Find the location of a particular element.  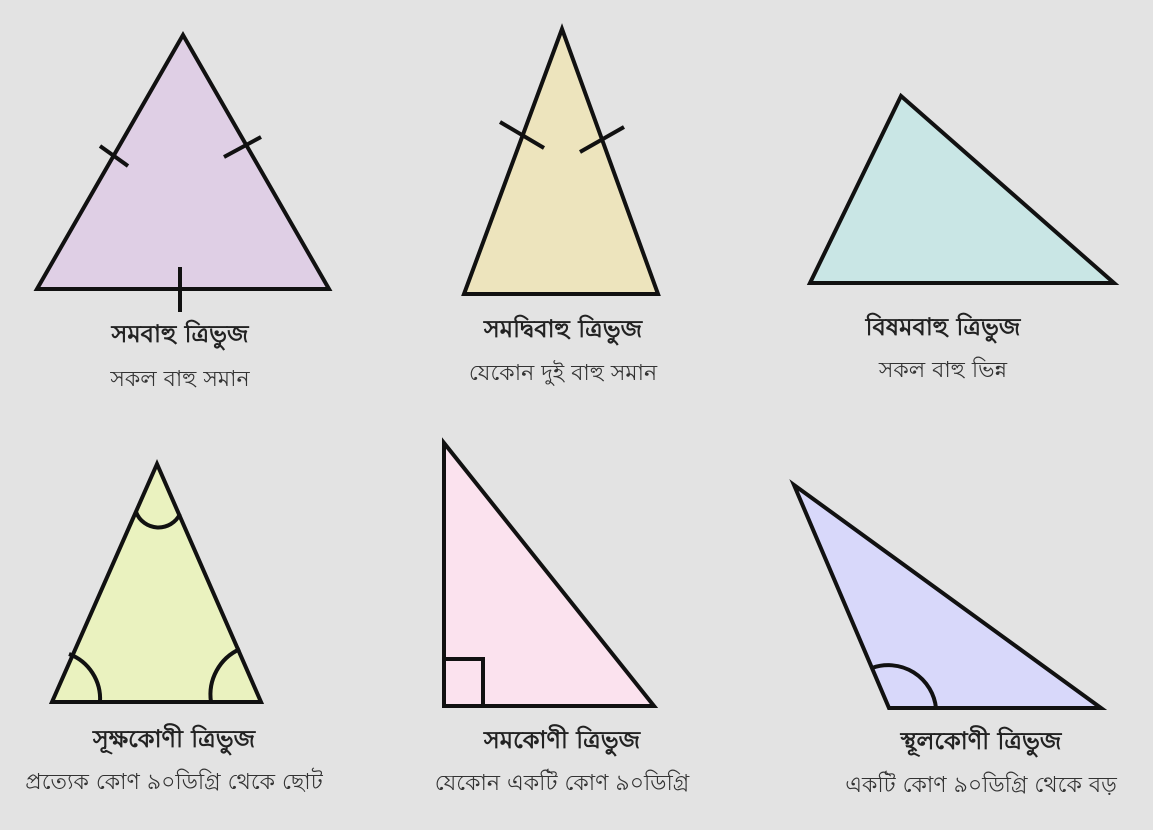

angle-arc-bottom-left is located at coordinates (85, 677).